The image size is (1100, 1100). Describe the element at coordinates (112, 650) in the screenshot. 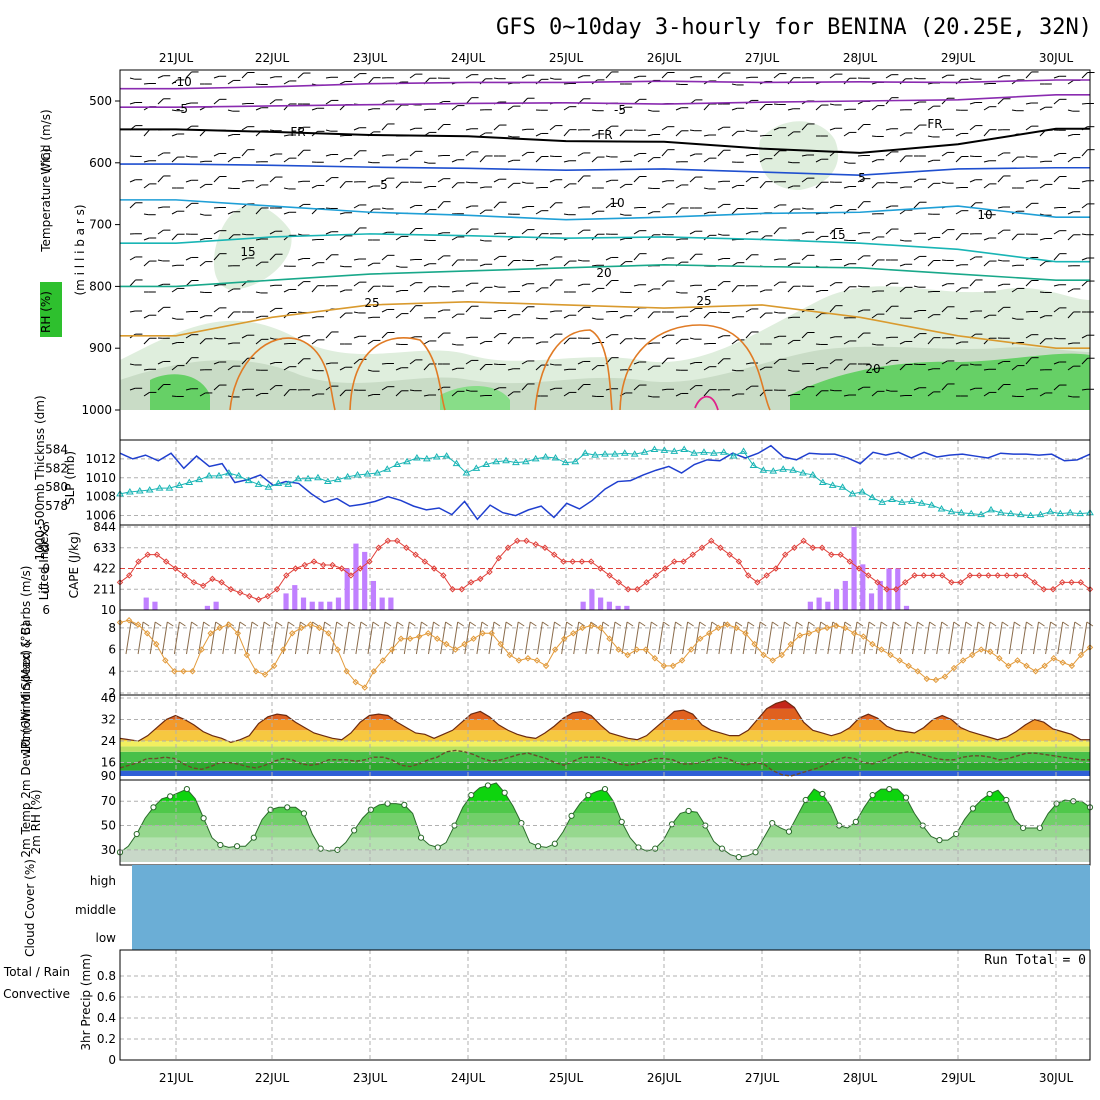

I see `wind-tick-label: 6` at that location.